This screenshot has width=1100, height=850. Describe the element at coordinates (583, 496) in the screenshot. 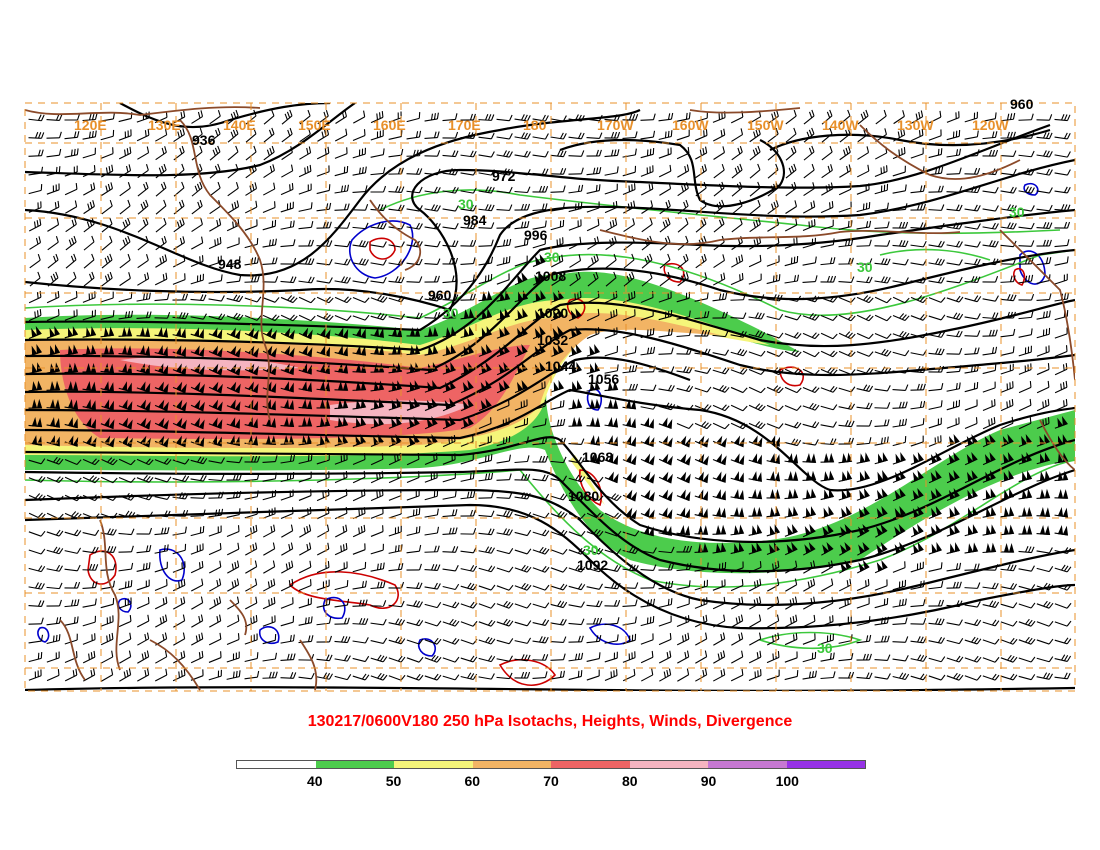

I see `height-label-1080: 1080` at that location.